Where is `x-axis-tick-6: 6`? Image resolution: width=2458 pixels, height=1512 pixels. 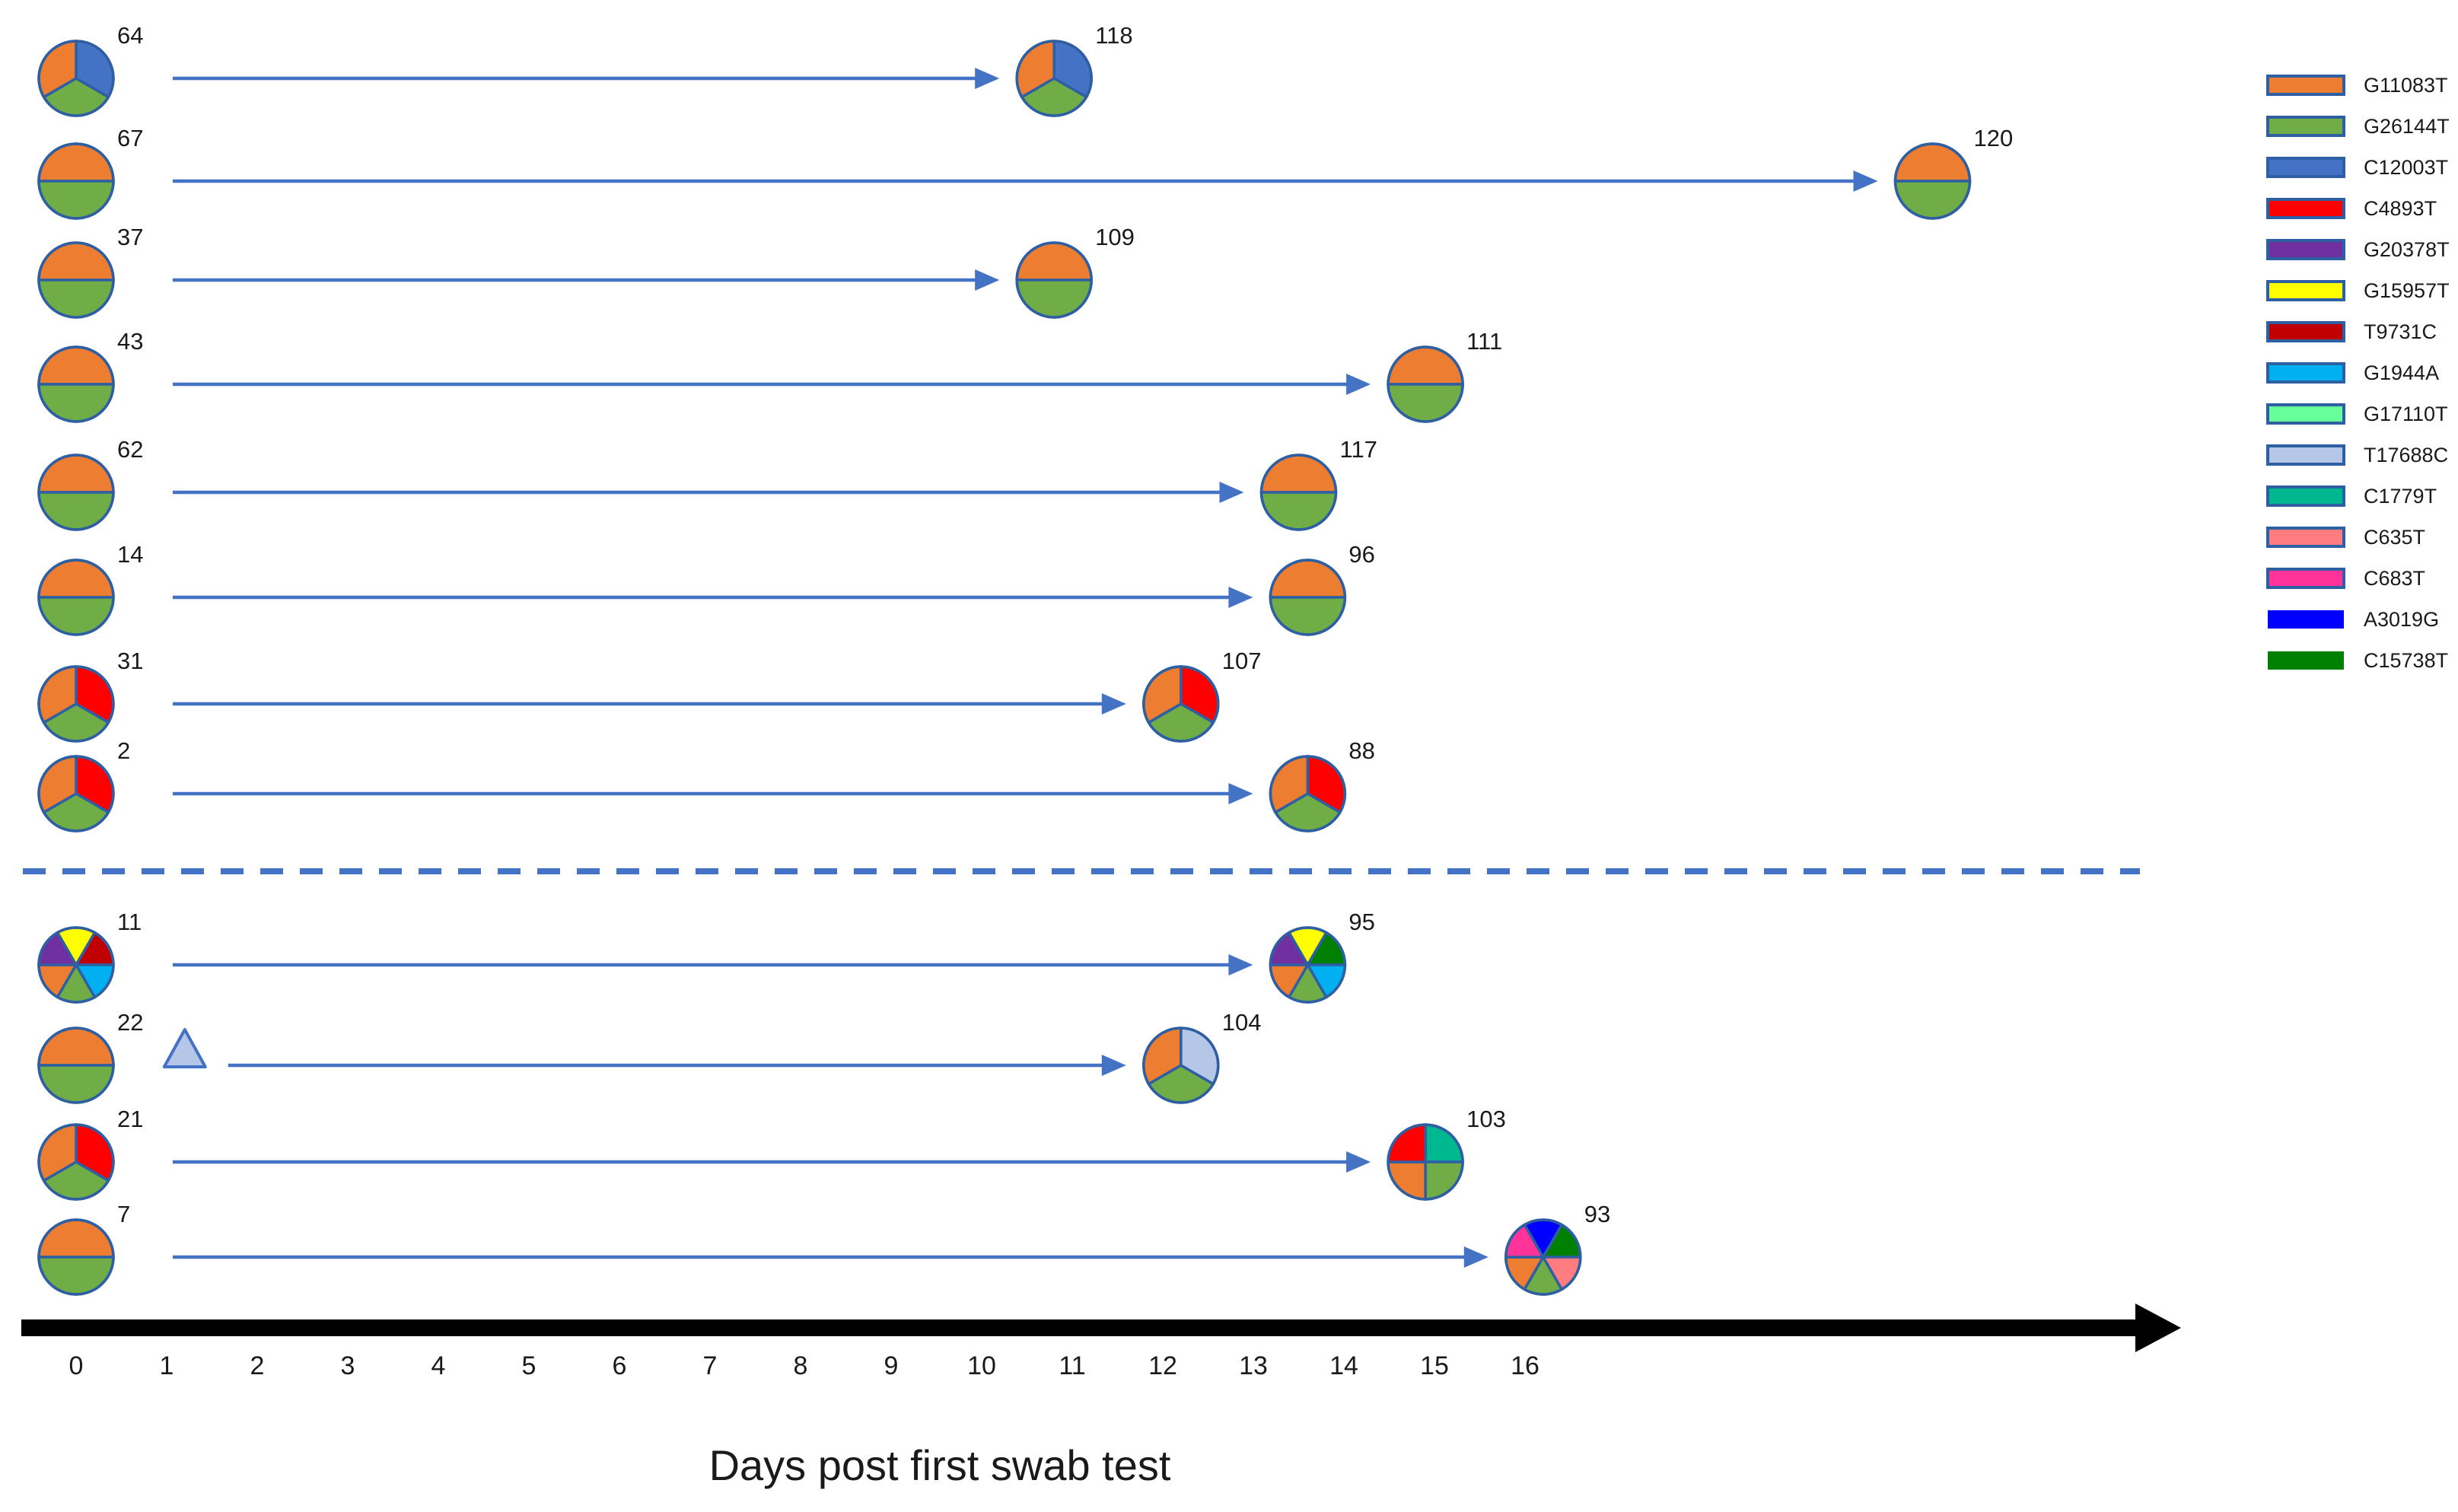
x-axis-tick-6: 6 is located at coordinates (620, 1365).